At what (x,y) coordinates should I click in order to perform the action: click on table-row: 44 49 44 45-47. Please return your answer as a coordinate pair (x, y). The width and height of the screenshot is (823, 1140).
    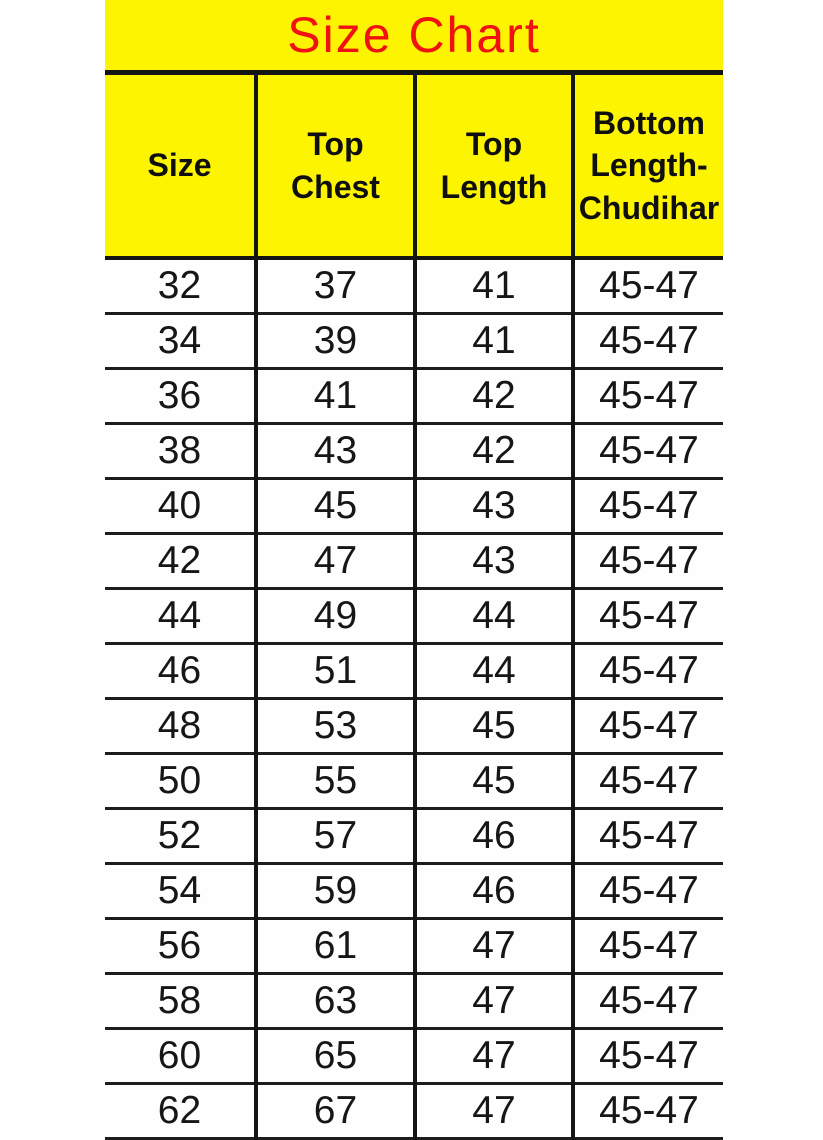
    Looking at the image, I should click on (414, 616).